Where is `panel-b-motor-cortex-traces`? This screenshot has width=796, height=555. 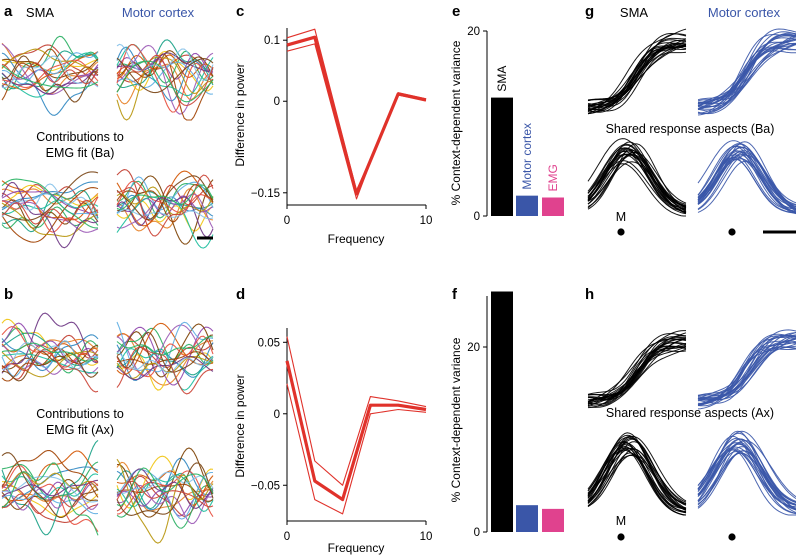 panel-b-motor-cortex-traces is located at coordinates (165, 358).